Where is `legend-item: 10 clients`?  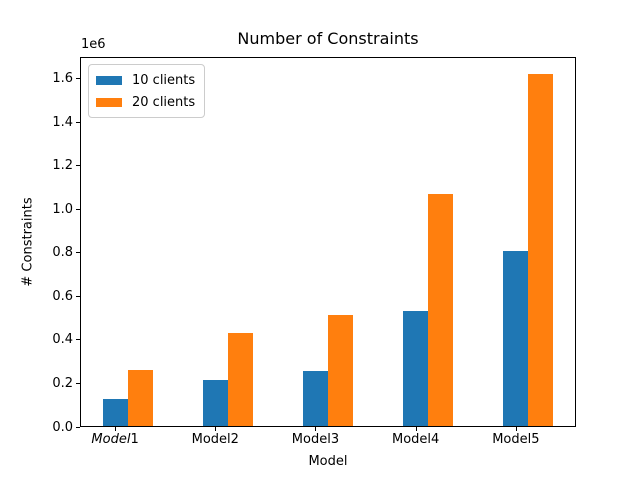
legend-item: 10 clients is located at coordinates (145, 80).